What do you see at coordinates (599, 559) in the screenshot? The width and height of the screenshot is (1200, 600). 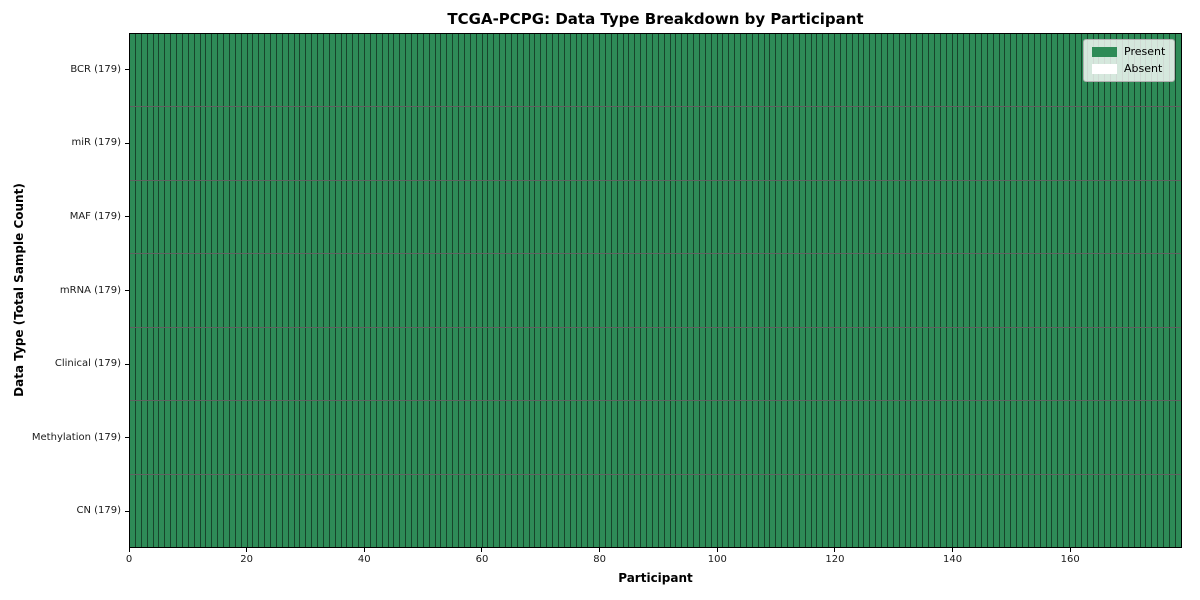 I see `x-tick-label: 80` at bounding box center [599, 559].